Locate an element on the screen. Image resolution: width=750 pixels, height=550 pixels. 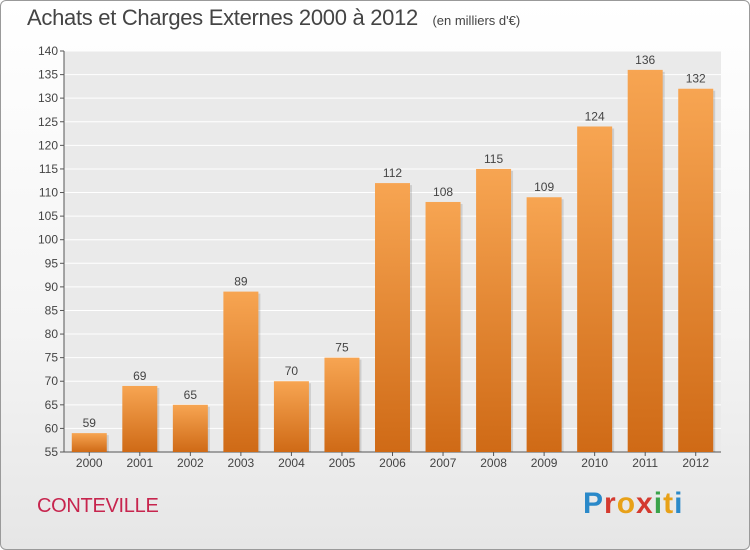
y-tick-label: 65 is located at coordinates (52, 405).